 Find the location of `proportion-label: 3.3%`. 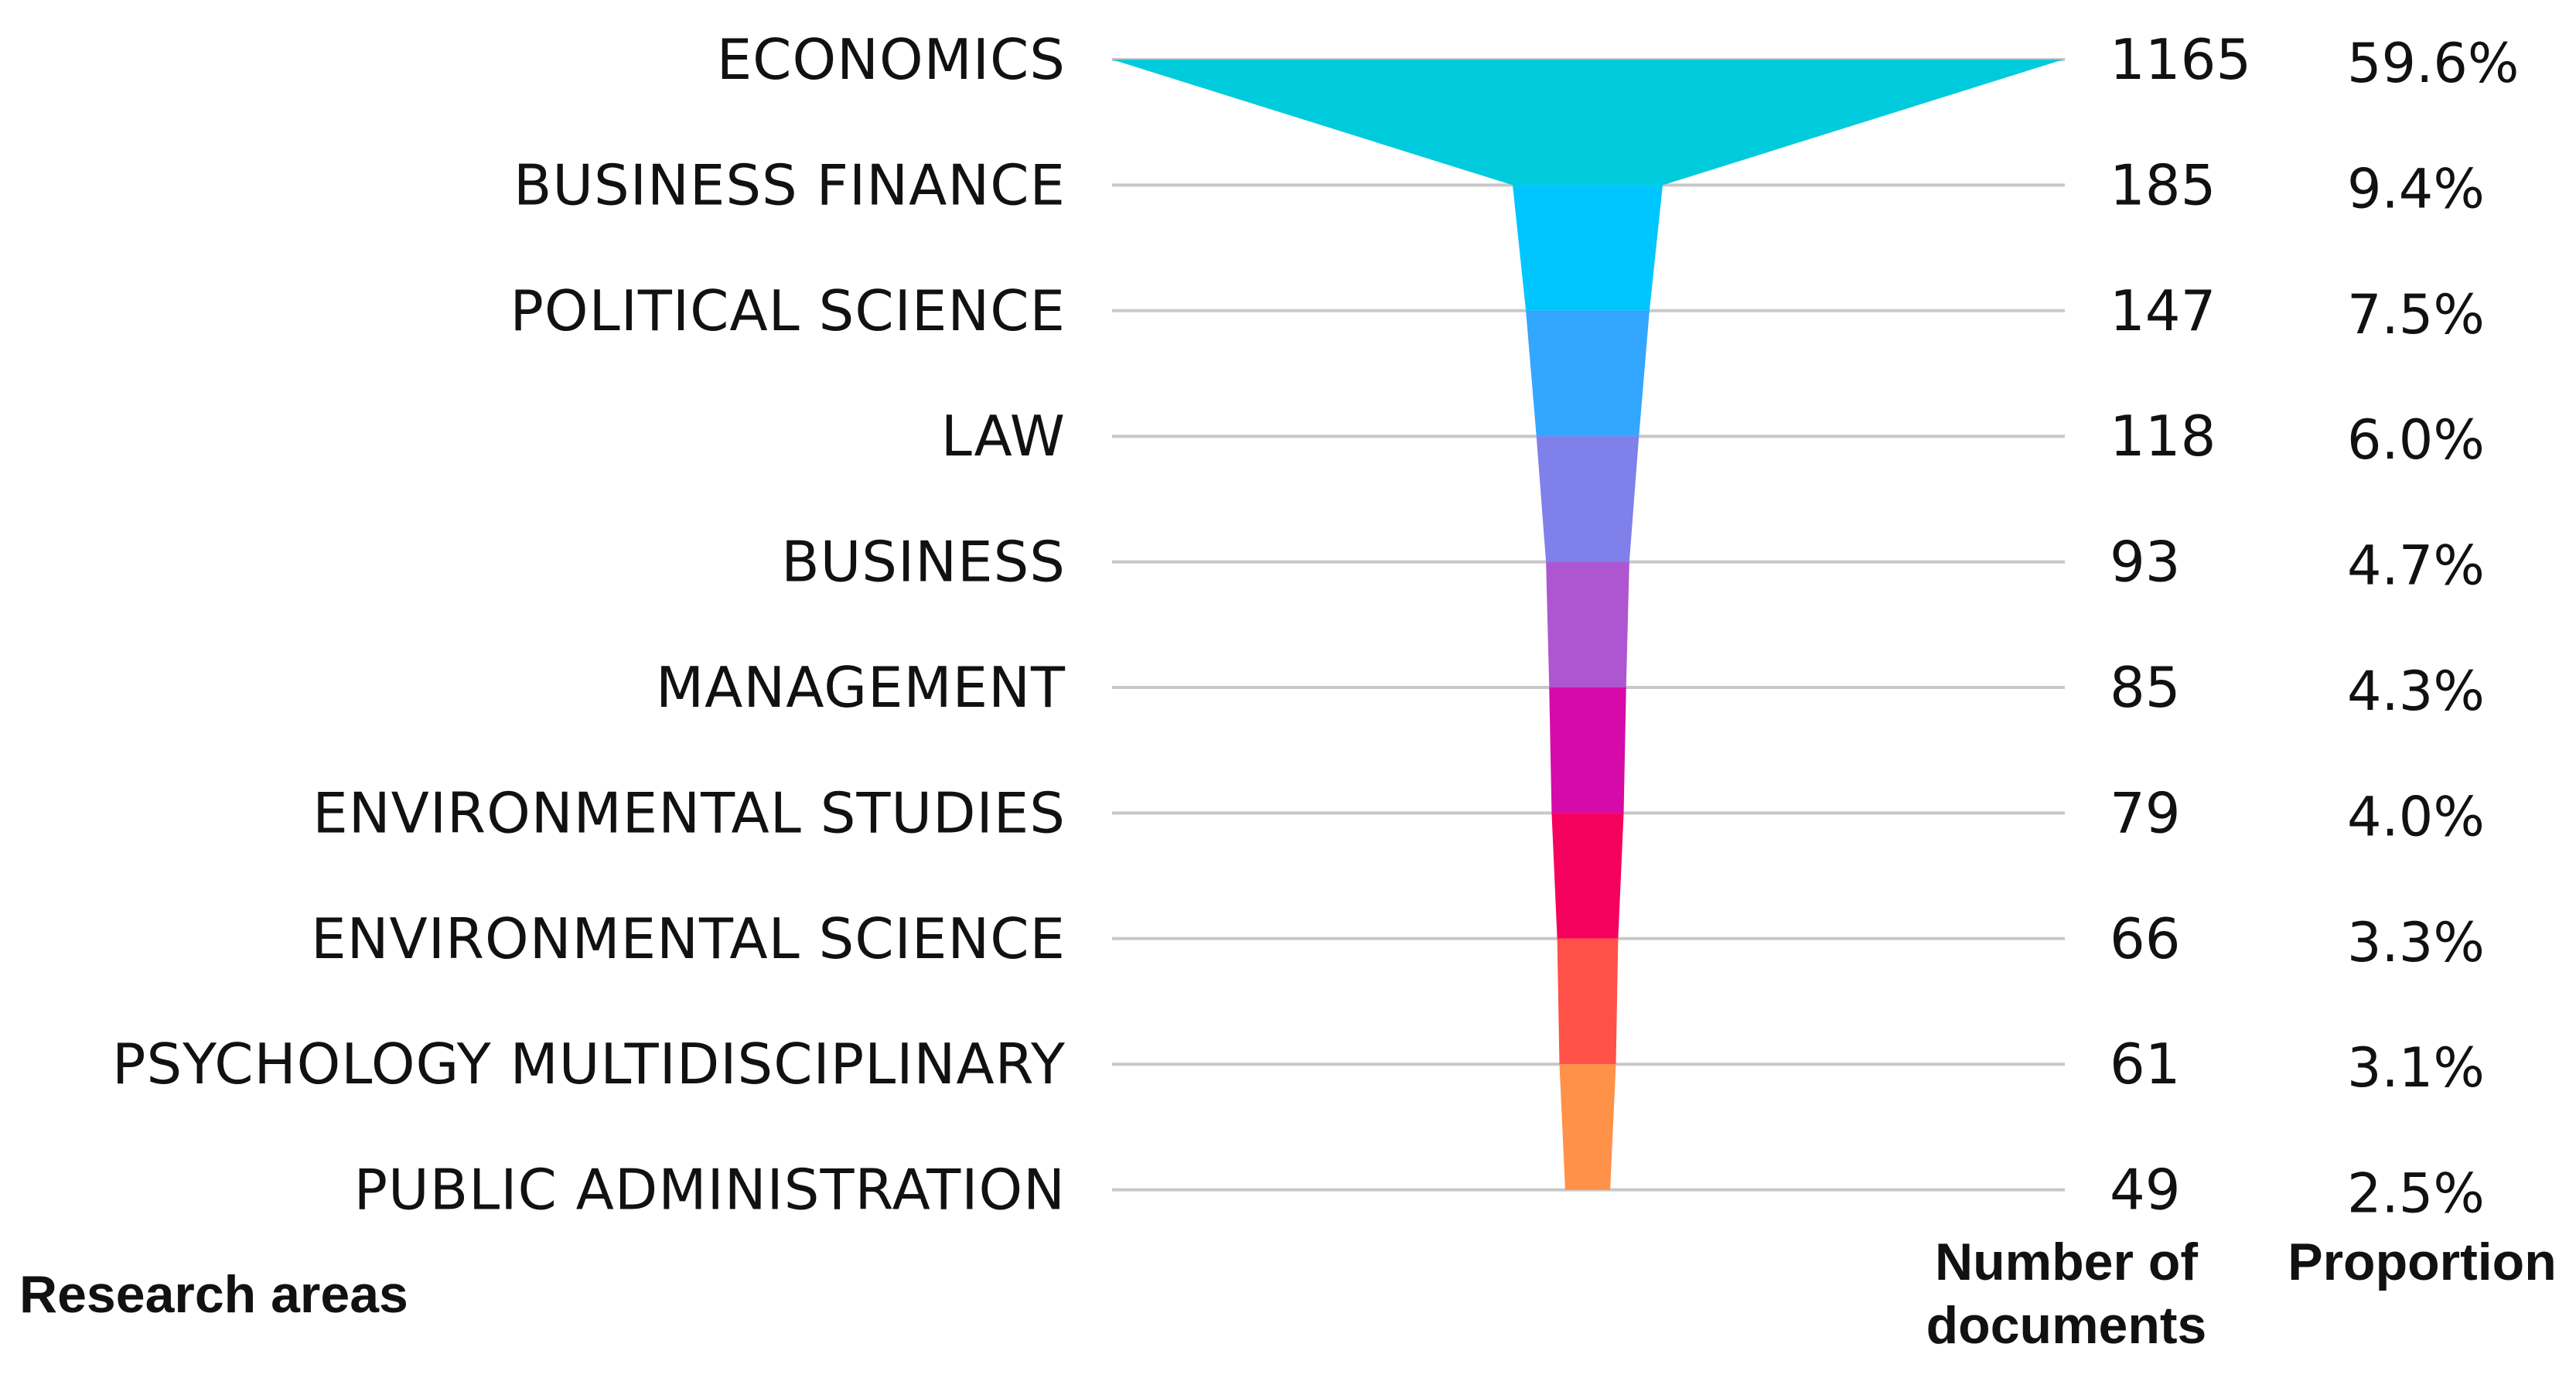

proportion-label: 3.3% is located at coordinates (2416, 942).